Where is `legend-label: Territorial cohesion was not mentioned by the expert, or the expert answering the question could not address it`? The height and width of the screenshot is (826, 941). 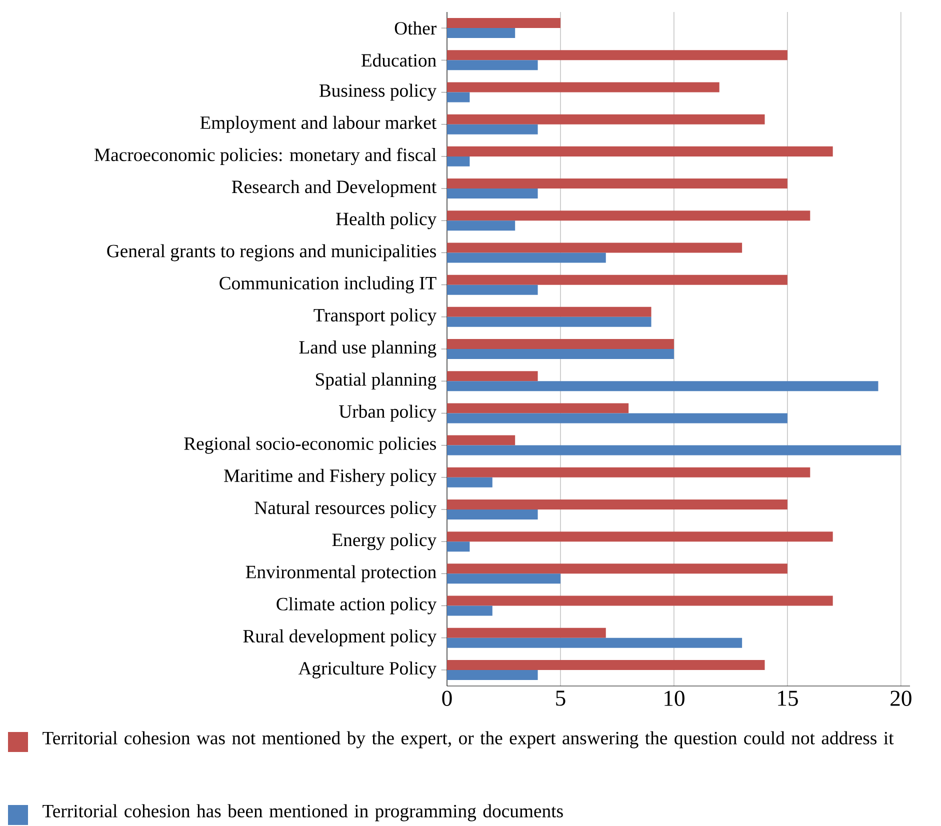 legend-label: Territorial cohesion was not mentioned by the expert, or the expert answering the question could not address it is located at coordinates (468, 739).